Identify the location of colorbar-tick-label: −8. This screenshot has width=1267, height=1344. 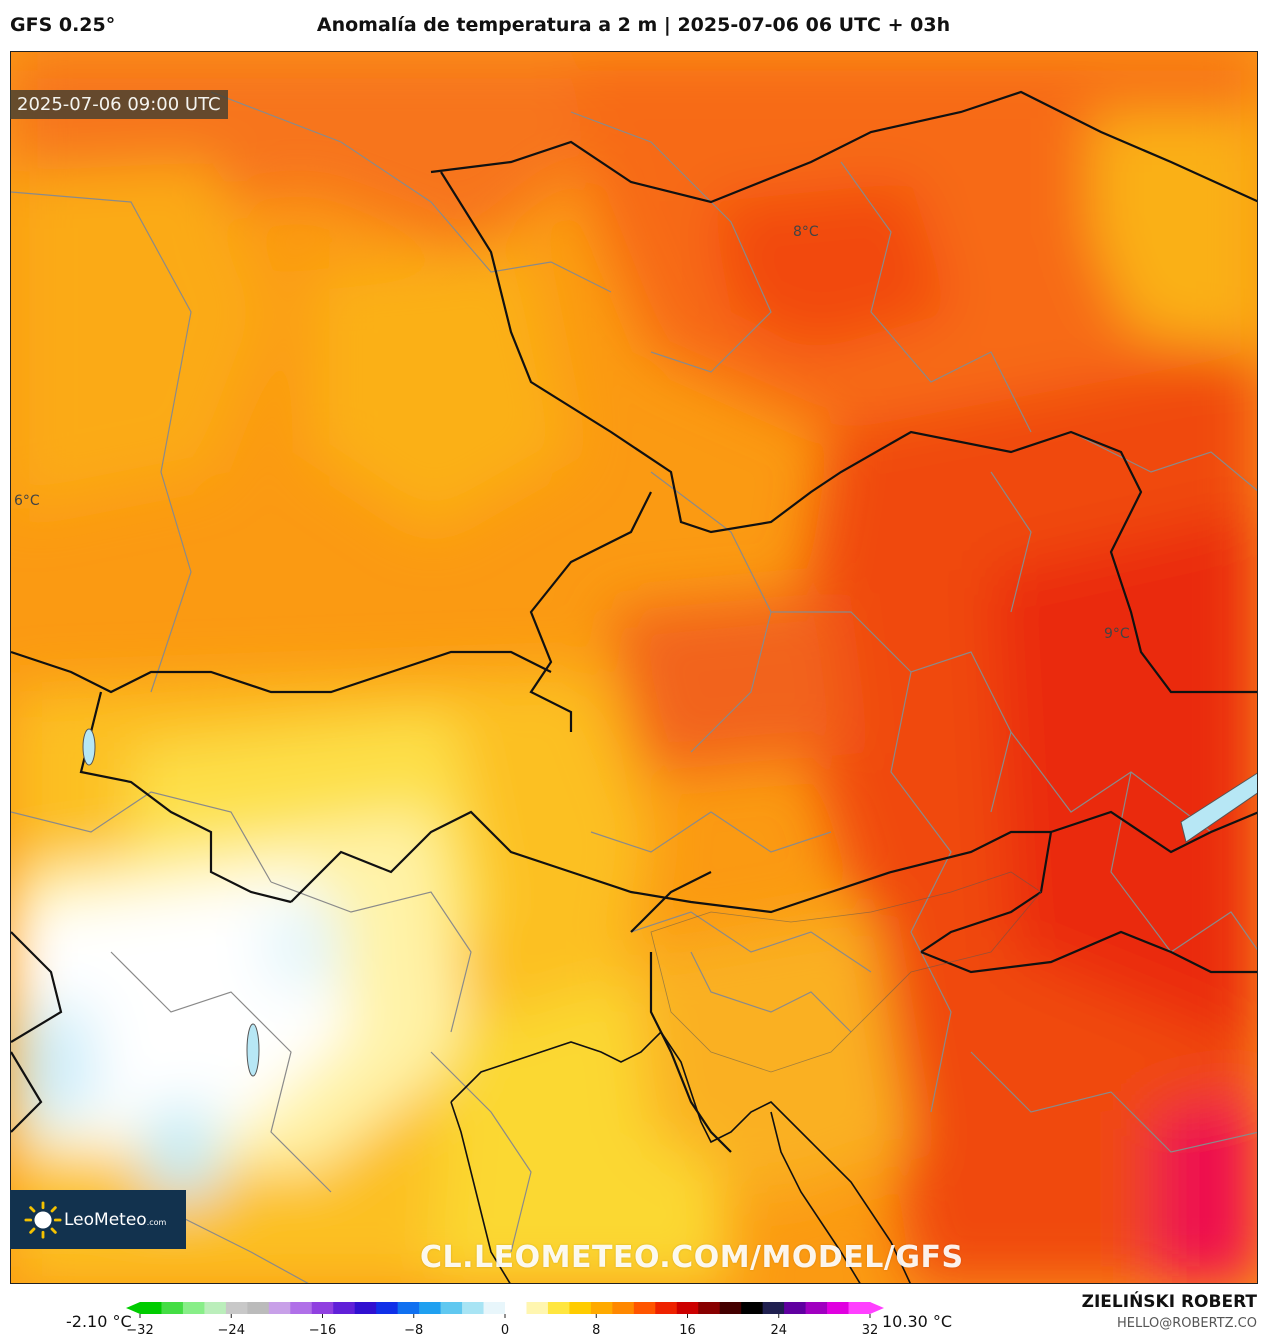
(413, 1330).